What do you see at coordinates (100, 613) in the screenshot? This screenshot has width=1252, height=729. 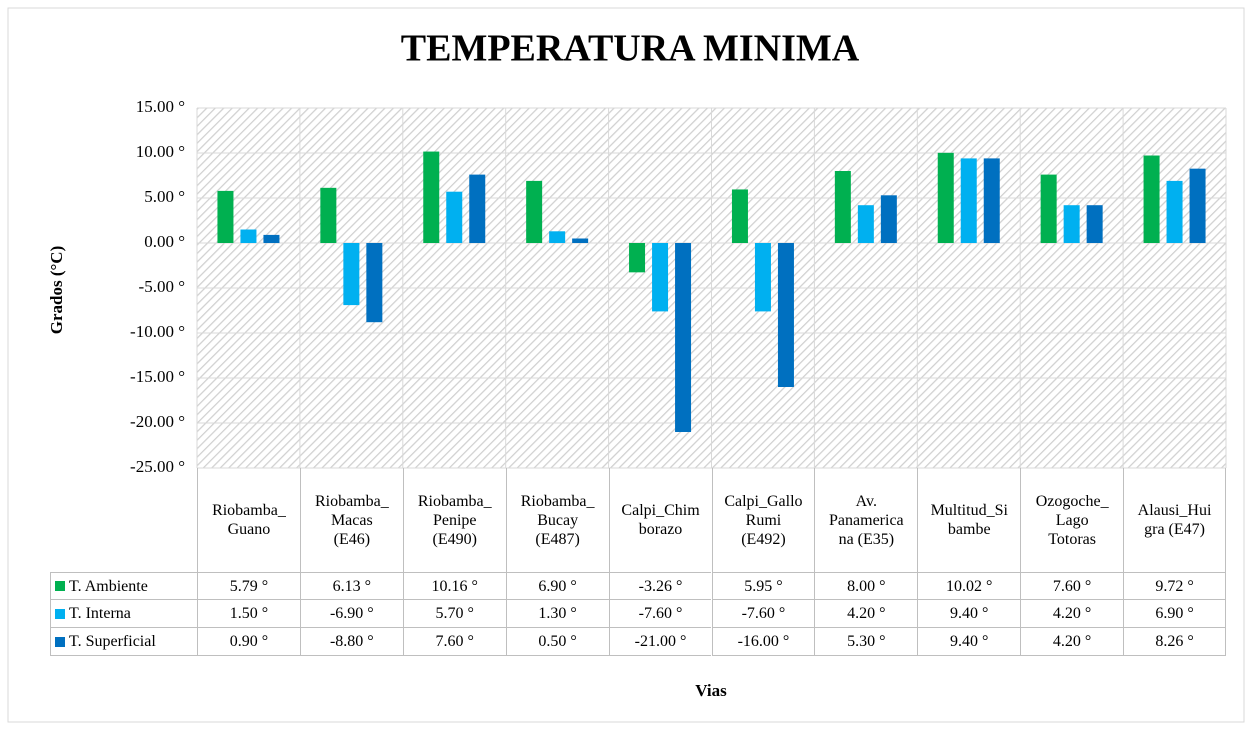 I see `legend-label: T. Interna` at bounding box center [100, 613].